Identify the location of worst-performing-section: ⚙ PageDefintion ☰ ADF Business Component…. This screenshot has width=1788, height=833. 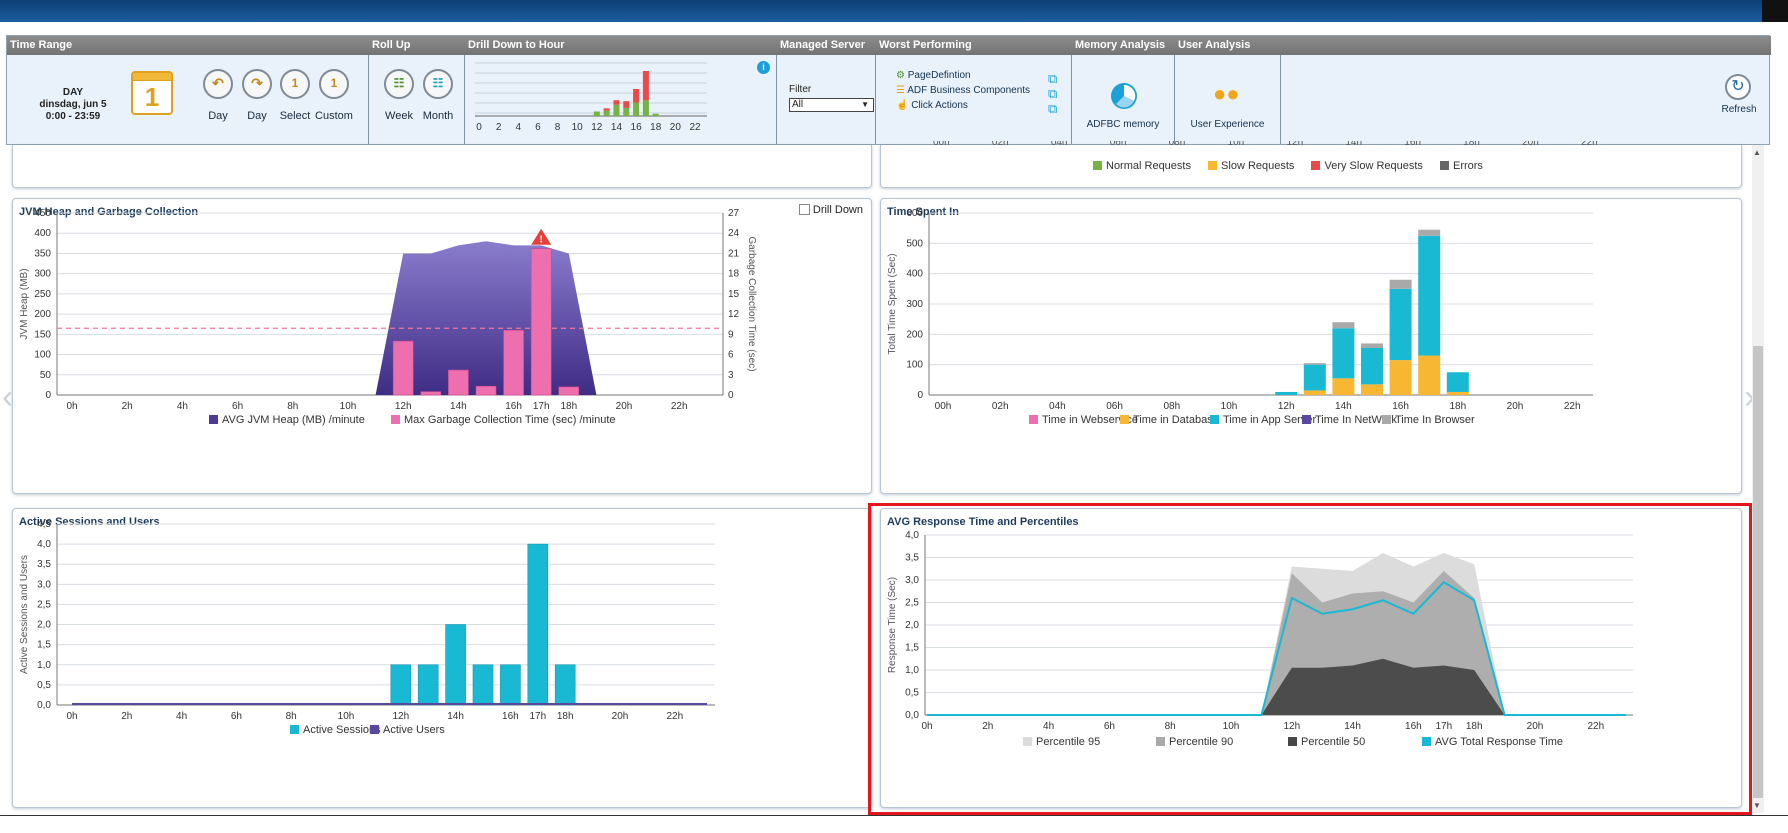
(974, 99).